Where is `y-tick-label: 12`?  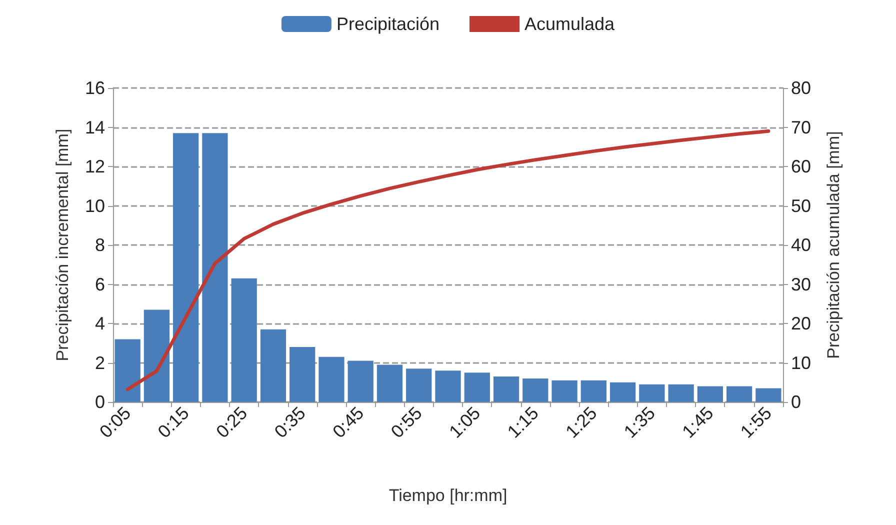
y-tick-label: 12 is located at coordinates (94, 166).